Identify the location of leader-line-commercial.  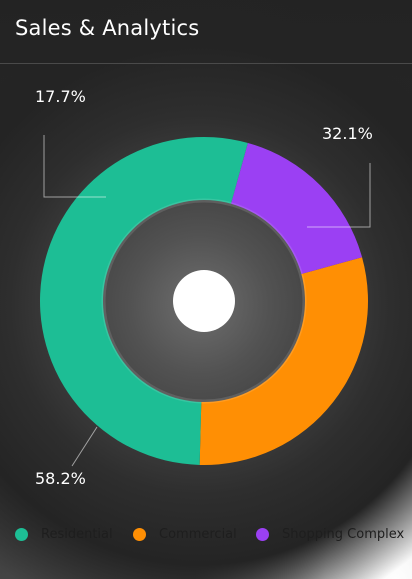
(339, 195).